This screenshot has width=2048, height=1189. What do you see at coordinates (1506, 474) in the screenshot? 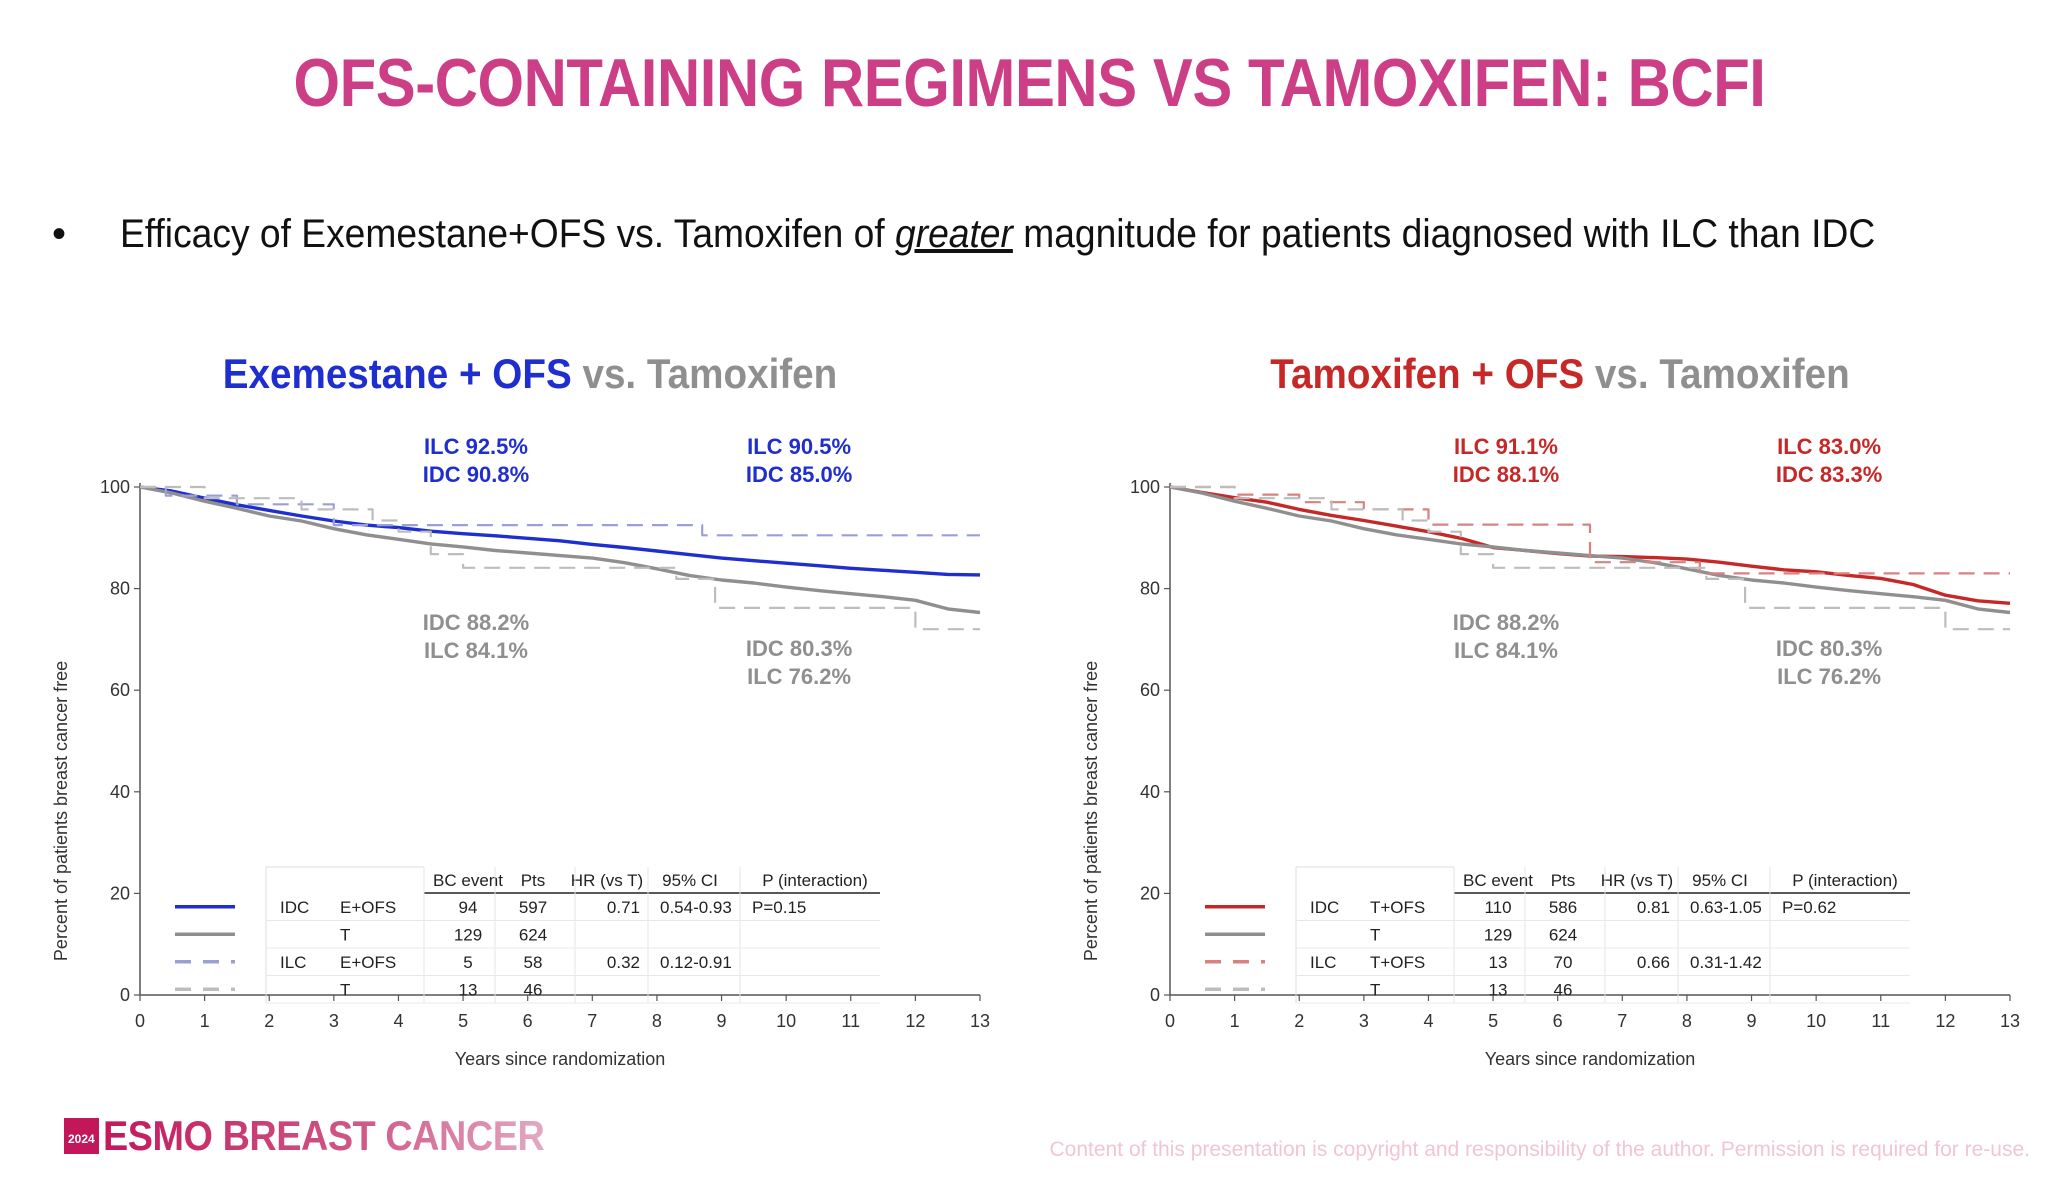
I see `annotation-5y-idc-treatment: IDC 88.1%` at bounding box center [1506, 474].